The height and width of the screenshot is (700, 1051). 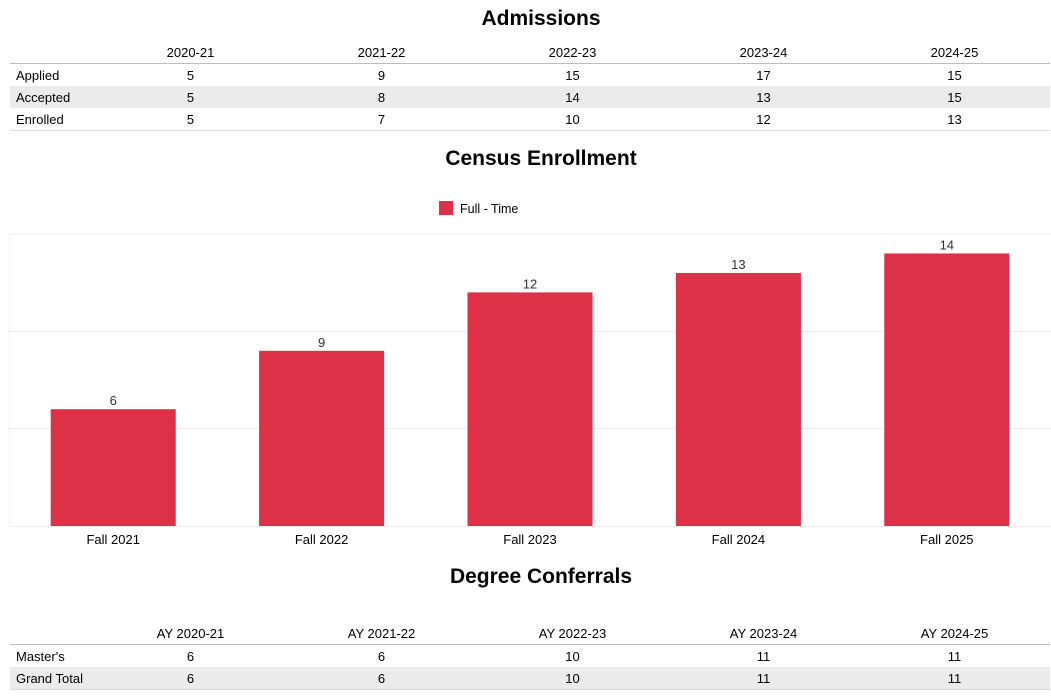 What do you see at coordinates (446, 208) in the screenshot?
I see `legend-swatch` at bounding box center [446, 208].